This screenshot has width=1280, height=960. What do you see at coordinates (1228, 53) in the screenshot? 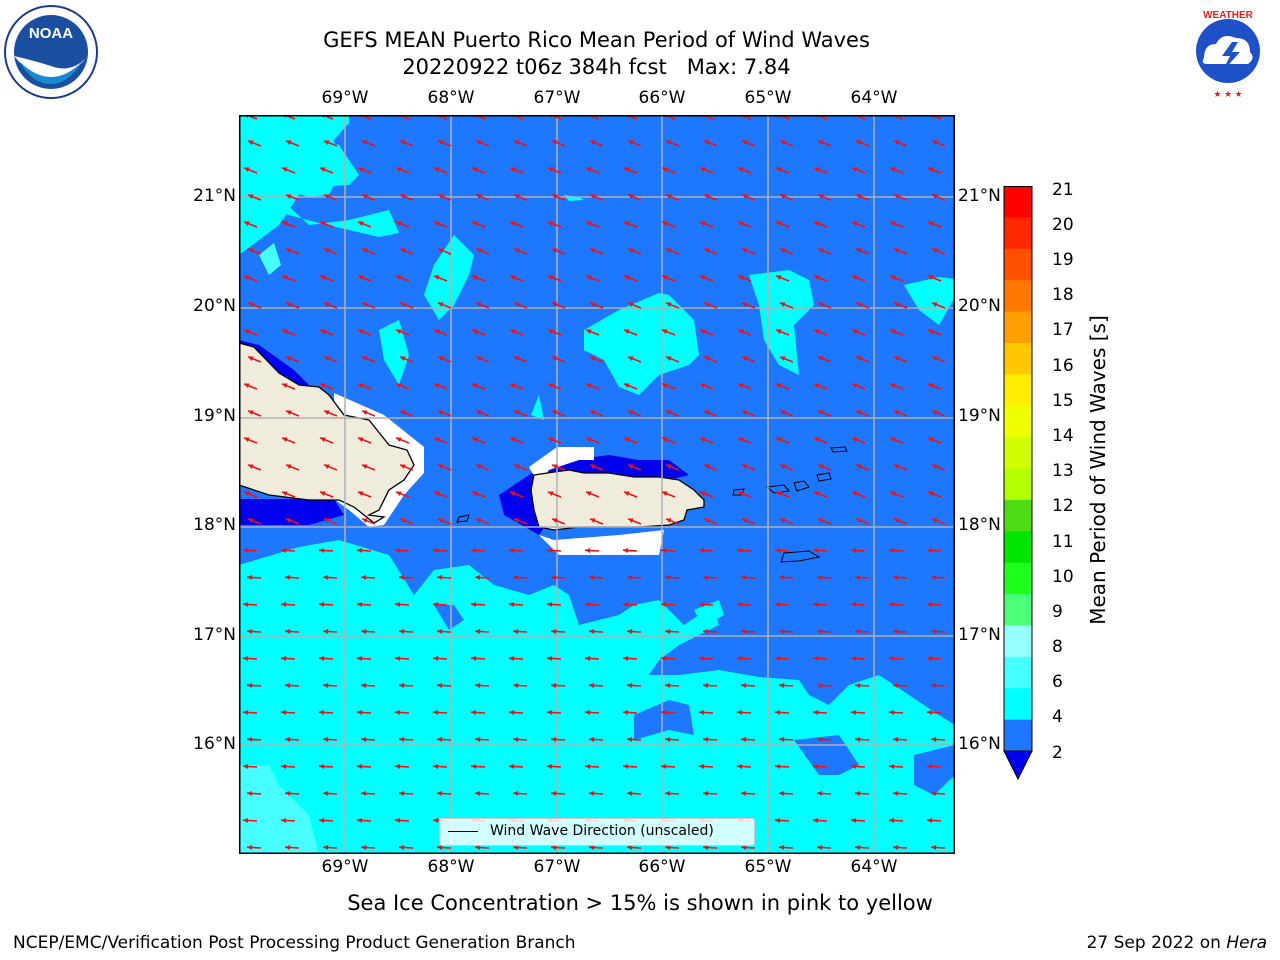
I see `nws-logo: WEATHER ★ ★ ★` at bounding box center [1228, 53].